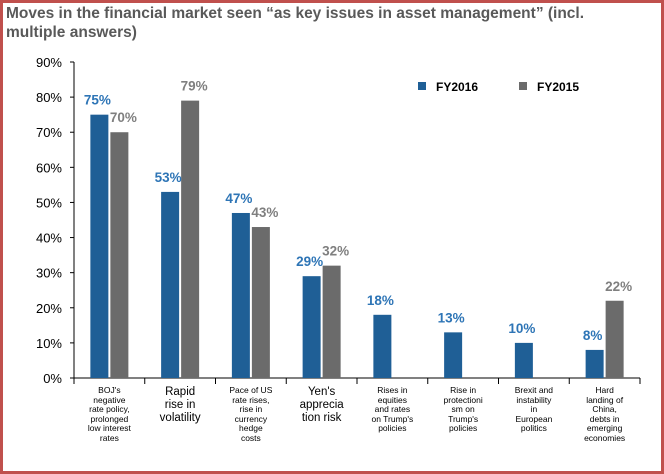 The width and height of the screenshot is (664, 474). What do you see at coordinates (49, 202) in the screenshot?
I see `y-tick-label: 50%` at bounding box center [49, 202].